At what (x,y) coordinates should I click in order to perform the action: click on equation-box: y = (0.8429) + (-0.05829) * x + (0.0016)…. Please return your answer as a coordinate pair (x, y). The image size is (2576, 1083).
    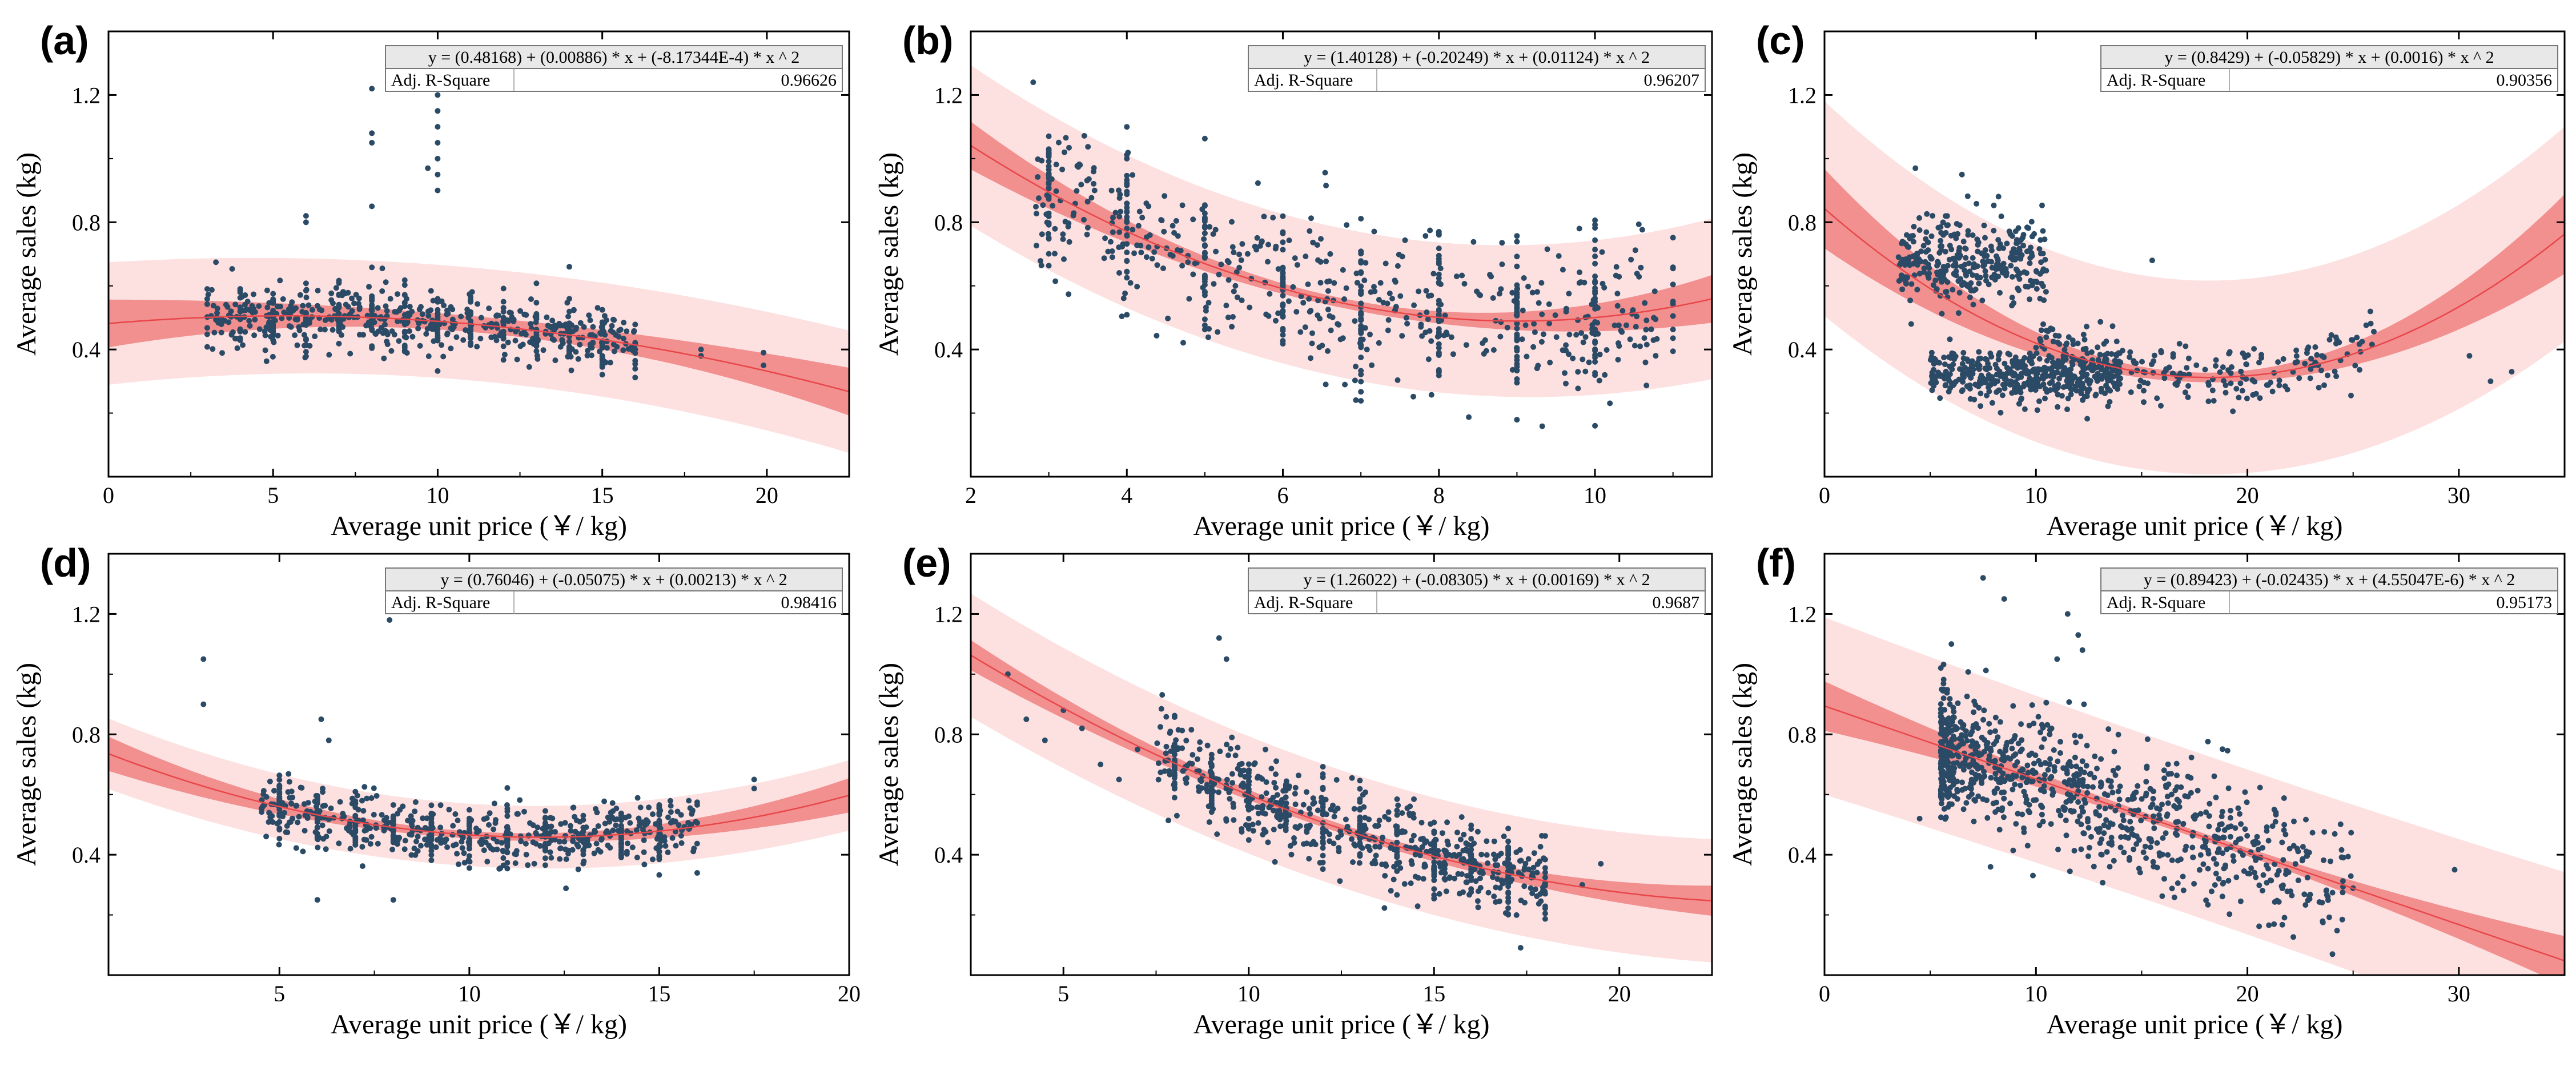
    Looking at the image, I should click on (2329, 68).